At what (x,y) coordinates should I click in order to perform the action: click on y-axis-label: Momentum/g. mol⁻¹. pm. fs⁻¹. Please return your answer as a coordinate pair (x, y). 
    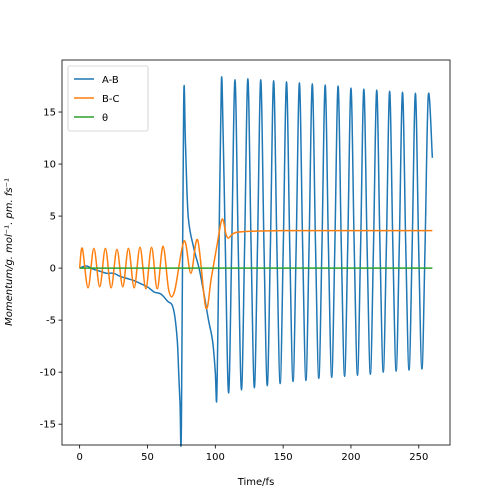
    Looking at the image, I should click on (9, 252).